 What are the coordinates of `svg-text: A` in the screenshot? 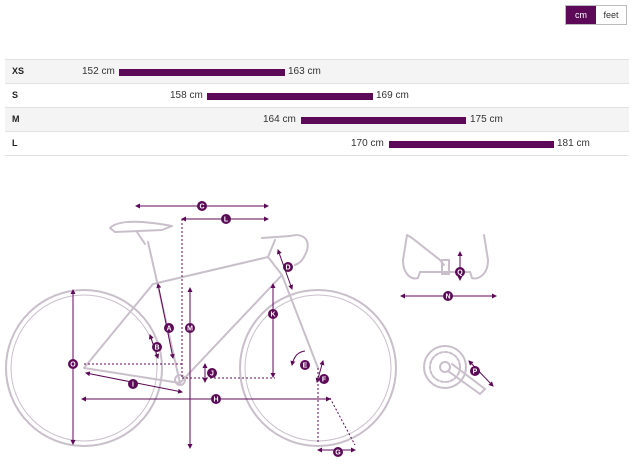 It's located at (168, 329).